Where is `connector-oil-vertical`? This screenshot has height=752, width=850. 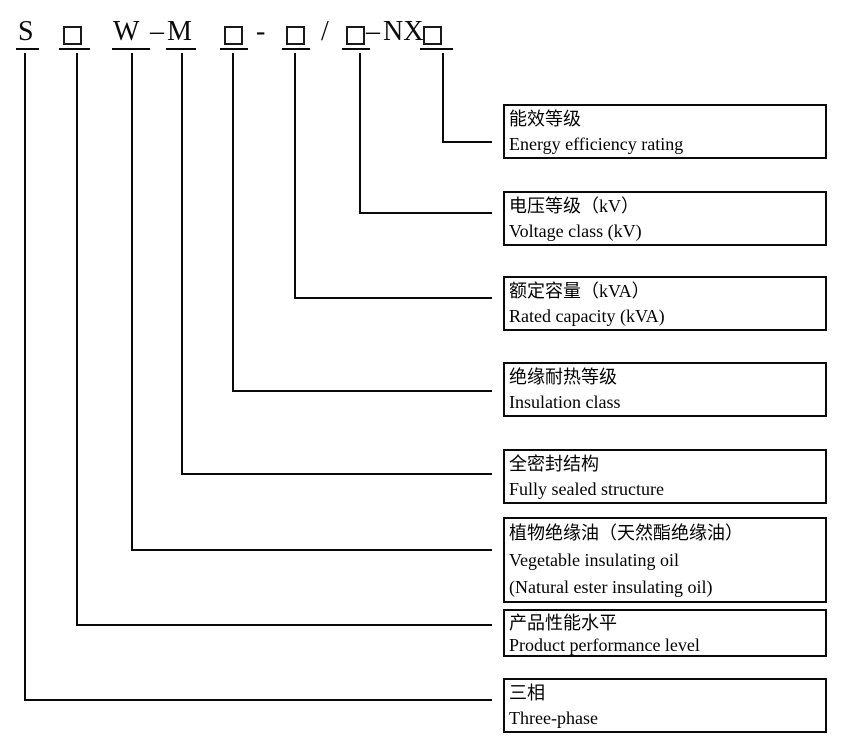
connector-oil-vertical is located at coordinates (132, 302).